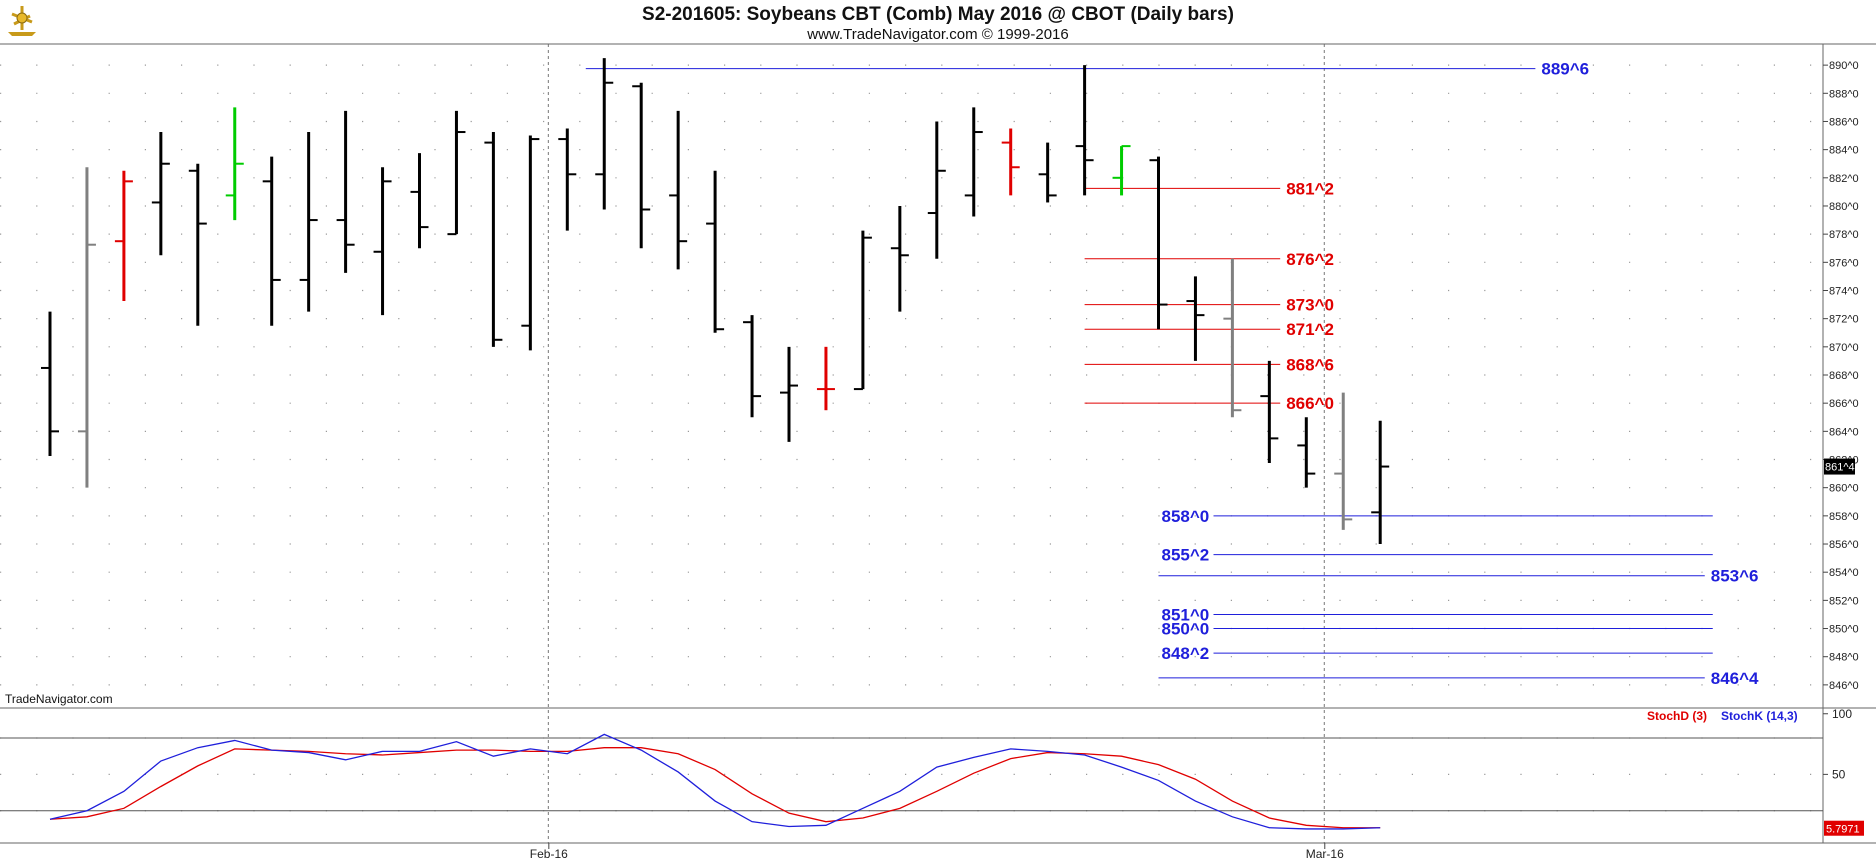  Describe the element at coordinates (1186, 629) in the screenshot. I see `level-label: 850^0` at that location.